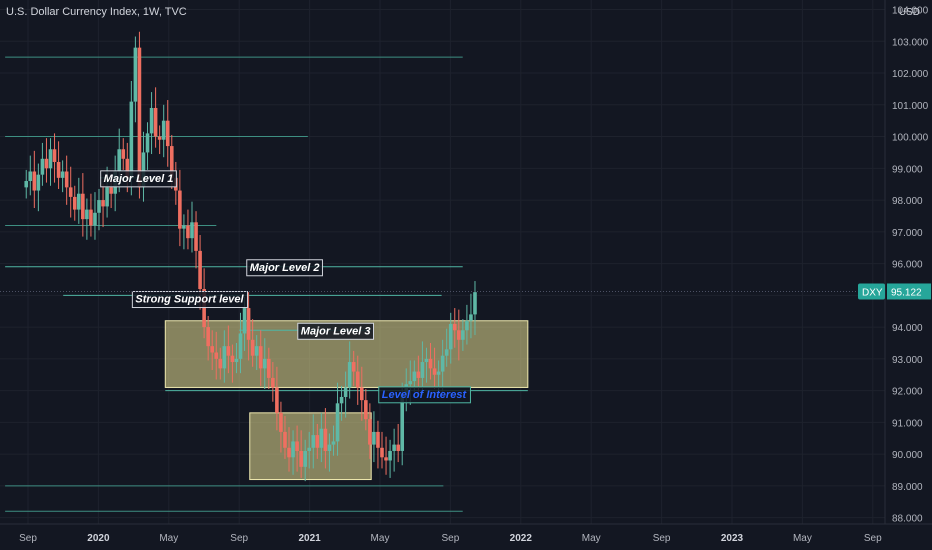 This screenshot has width=932, height=550. I want to click on y-tick-label: 103.000, so click(910, 42).